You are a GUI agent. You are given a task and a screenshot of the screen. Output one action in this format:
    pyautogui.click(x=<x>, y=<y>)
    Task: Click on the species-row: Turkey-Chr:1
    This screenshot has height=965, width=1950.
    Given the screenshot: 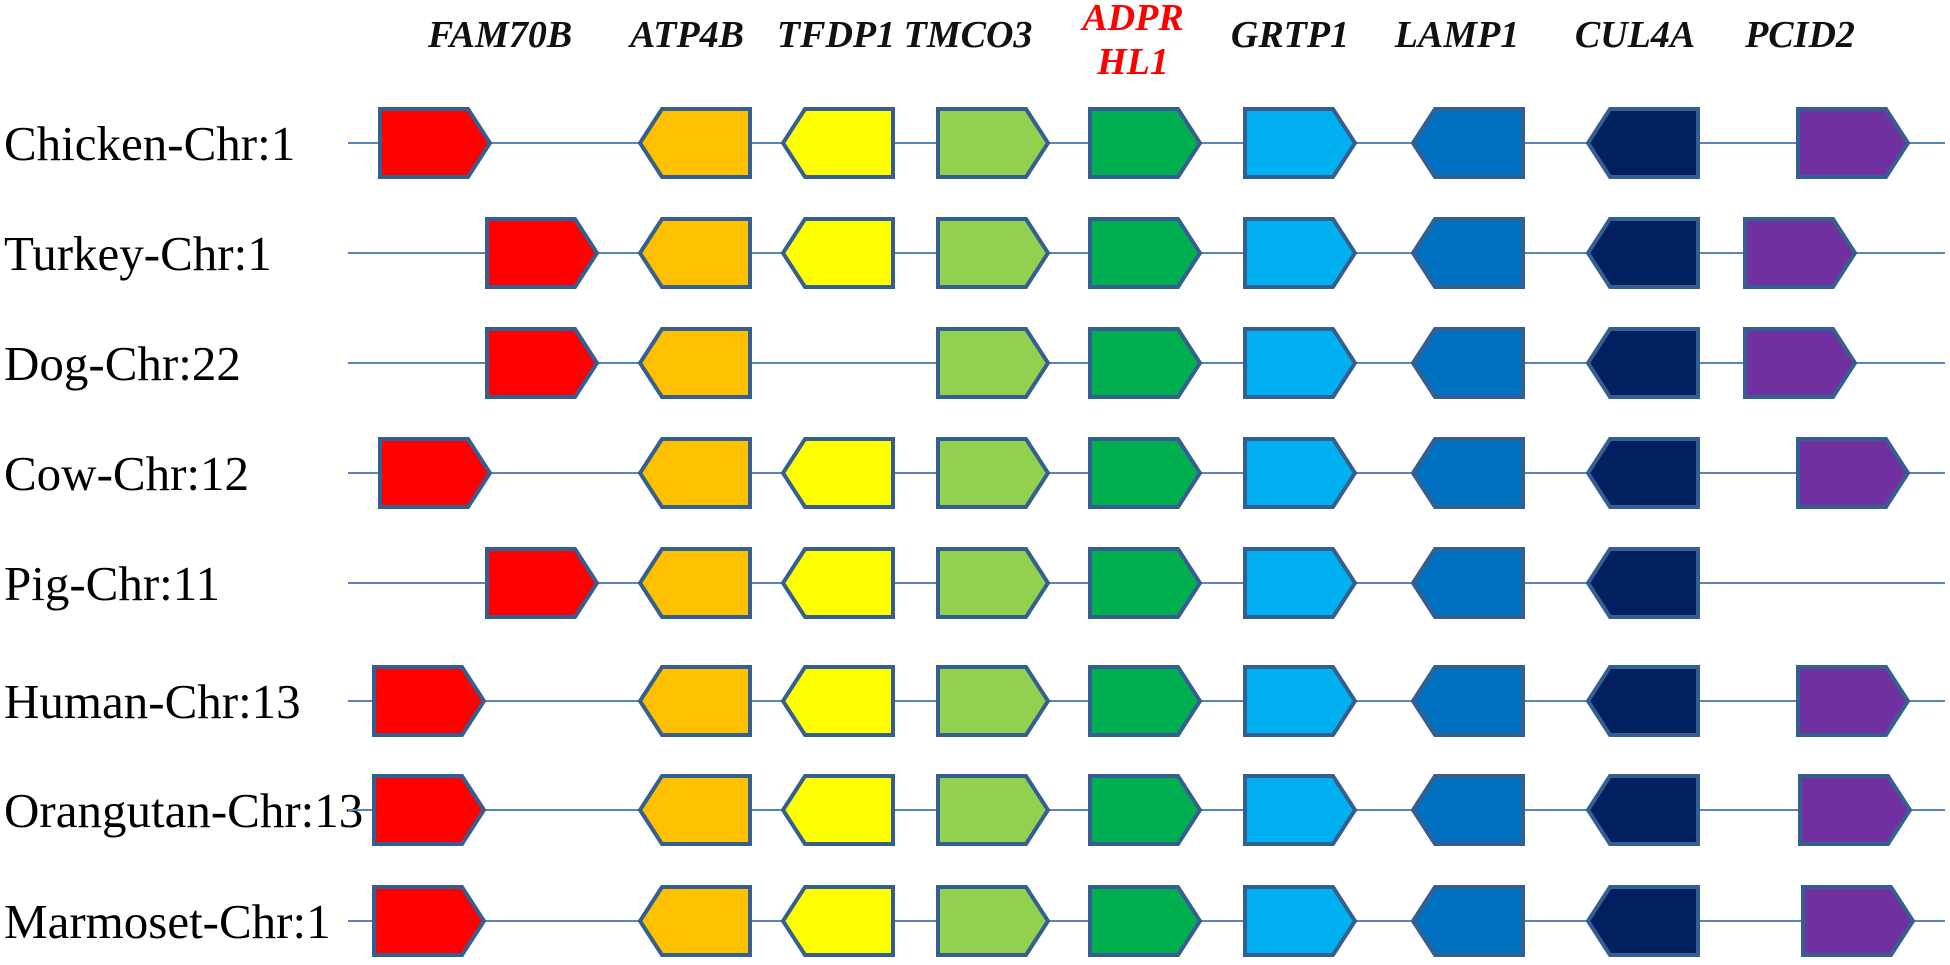 What is the action you would take?
    pyautogui.click(x=974, y=253)
    